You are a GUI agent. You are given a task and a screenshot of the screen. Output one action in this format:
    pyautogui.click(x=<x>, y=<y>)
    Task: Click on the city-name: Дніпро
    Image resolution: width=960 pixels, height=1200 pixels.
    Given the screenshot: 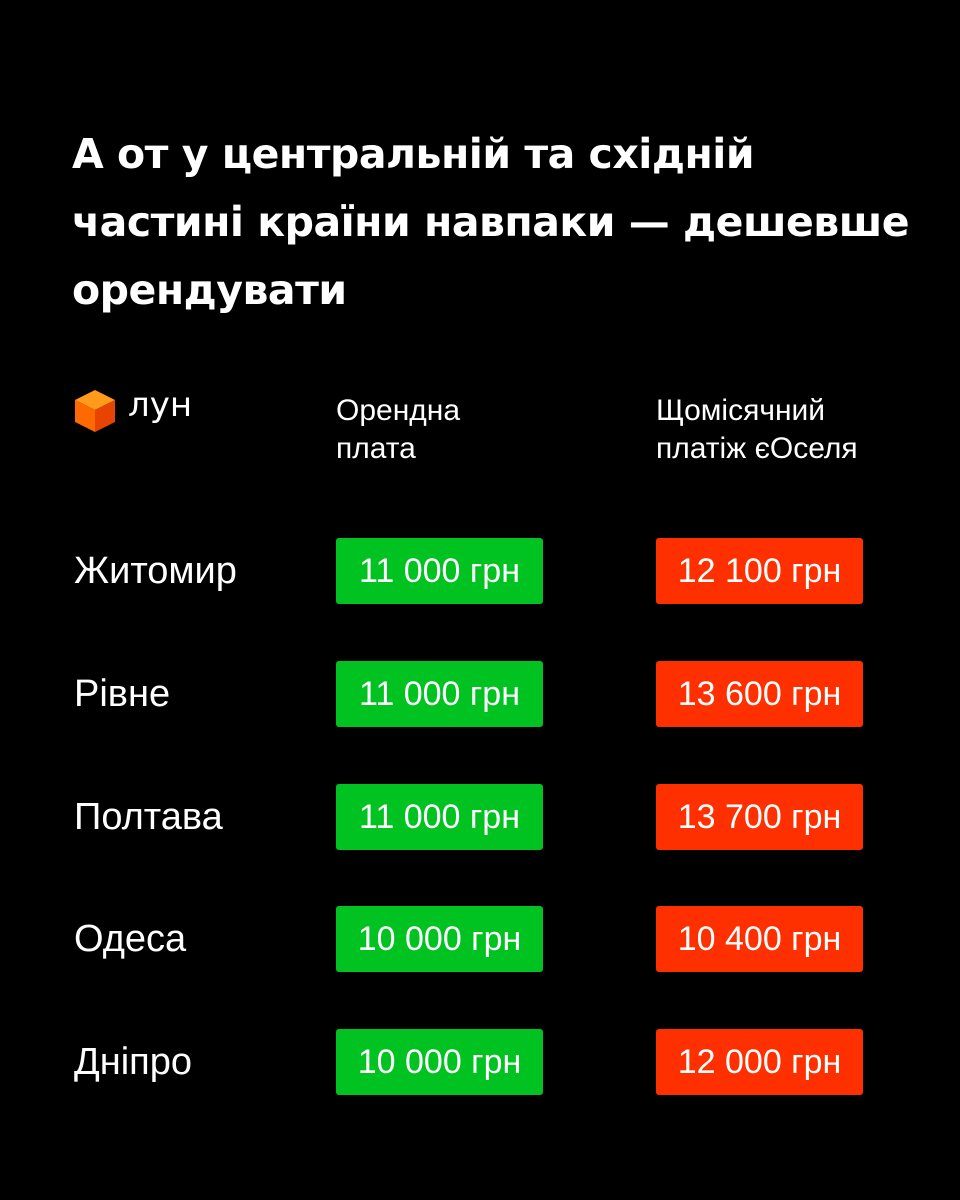 What is the action you would take?
    pyautogui.click(x=133, y=1062)
    